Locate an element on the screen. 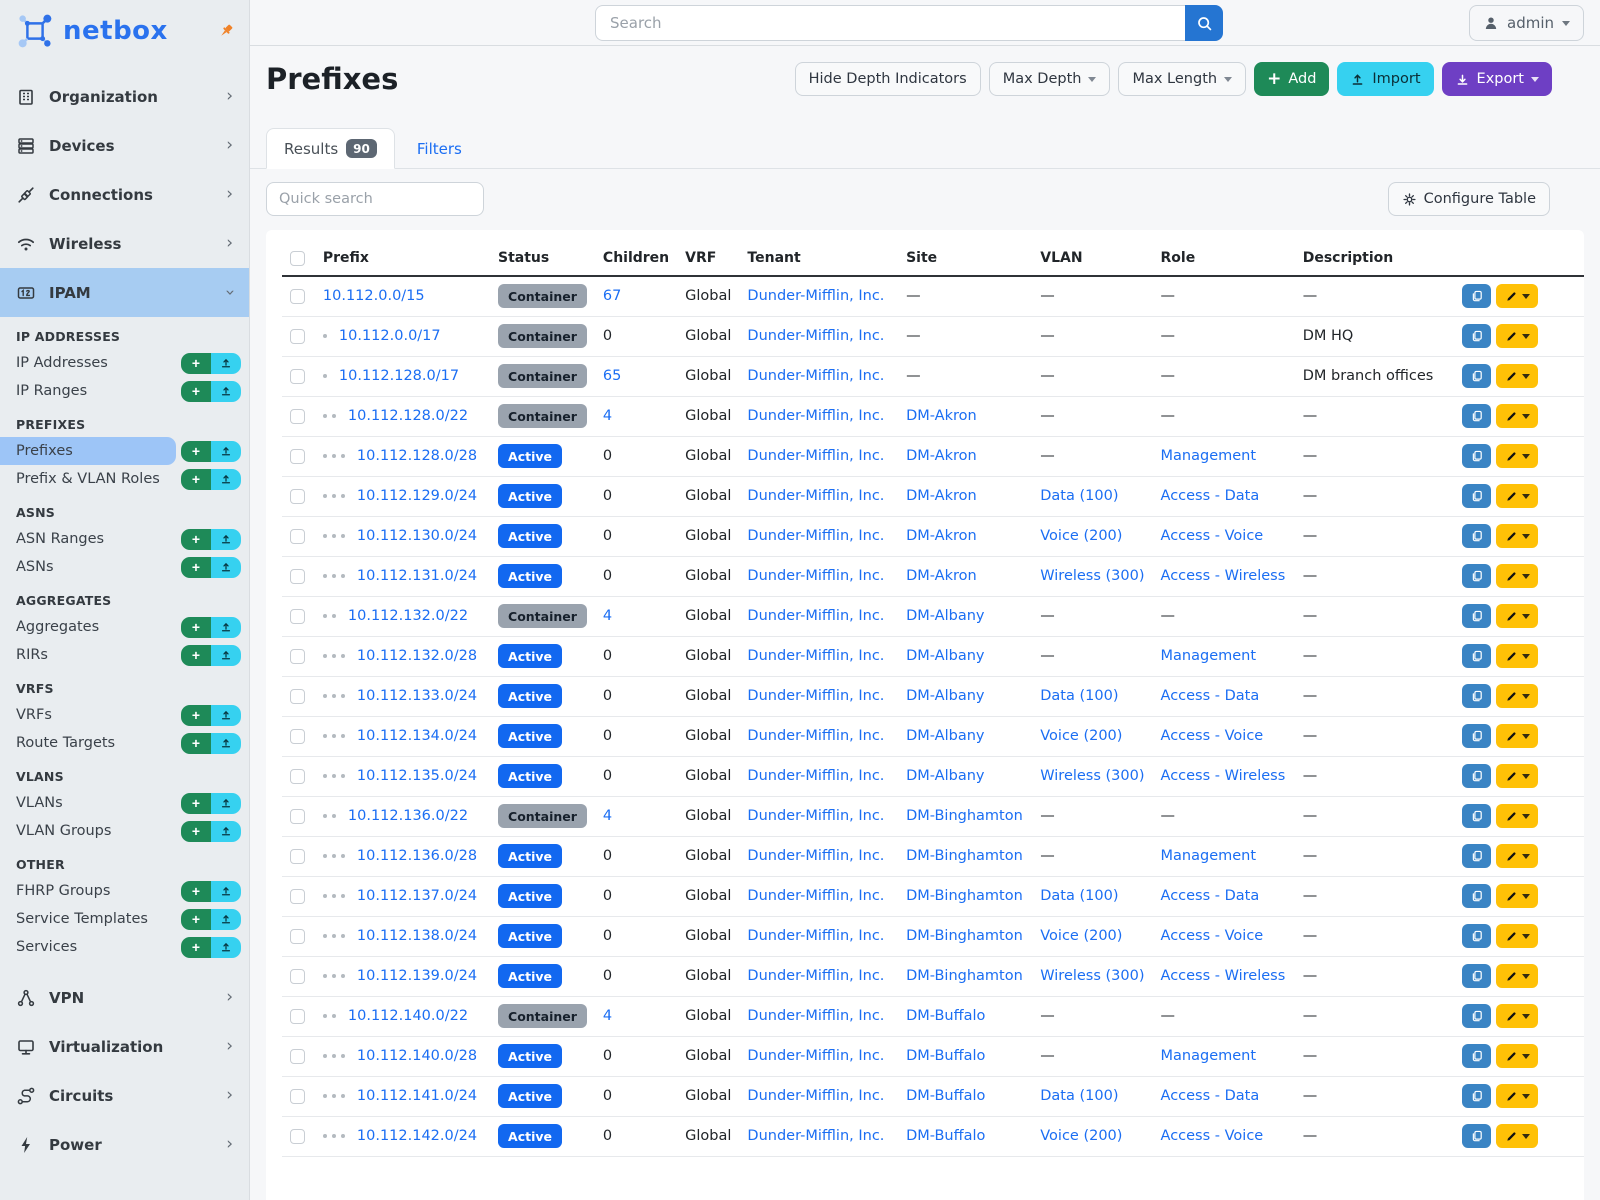 The width and height of the screenshot is (1600, 1200). sidebar-item-circuits: Circuits › is located at coordinates (124, 1095).